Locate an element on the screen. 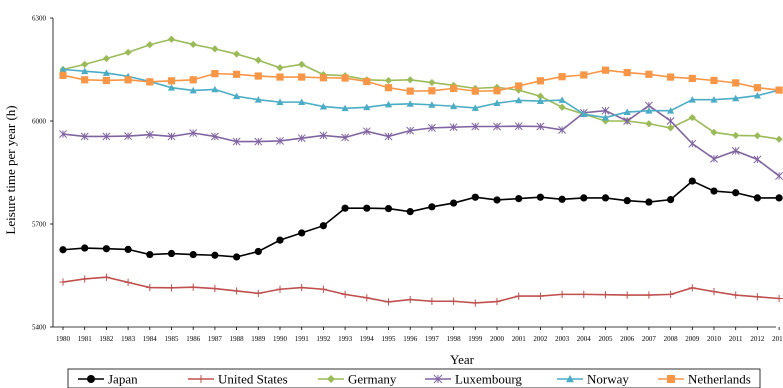 The image size is (783, 388). x-tick-label: 1988 is located at coordinates (237, 339).